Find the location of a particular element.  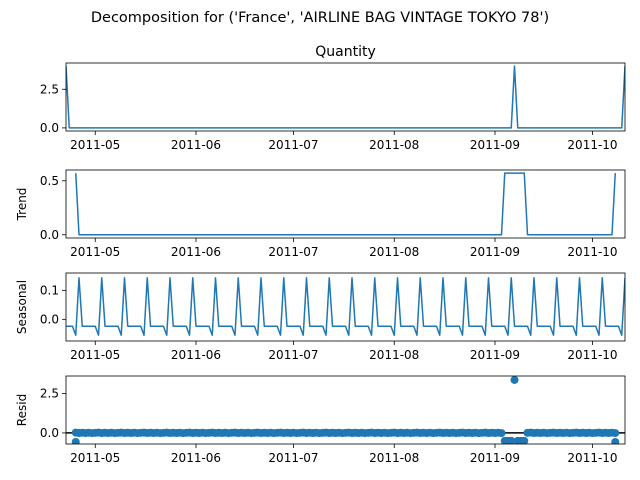

panel-frame-resid is located at coordinates (345, 410).